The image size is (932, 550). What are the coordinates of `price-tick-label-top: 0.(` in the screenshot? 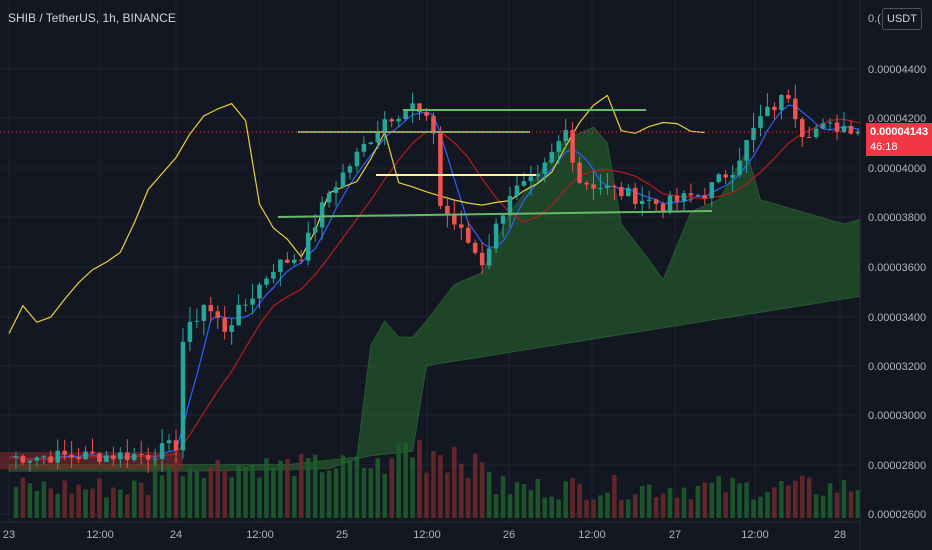 It's located at (874, 19).